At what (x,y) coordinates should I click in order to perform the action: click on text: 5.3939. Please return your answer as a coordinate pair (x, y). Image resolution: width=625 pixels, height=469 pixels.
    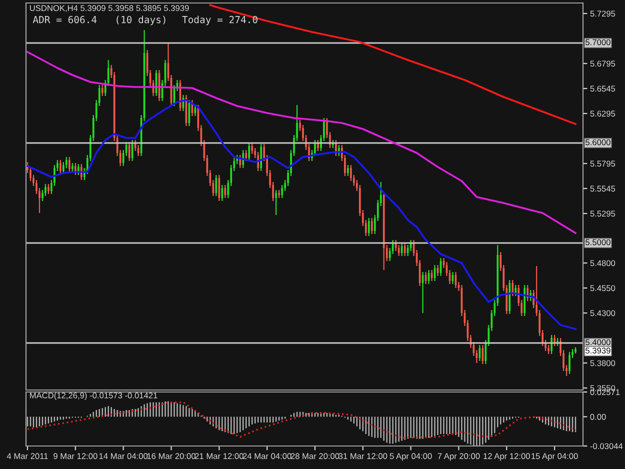
    Looking at the image, I should click on (598, 351).